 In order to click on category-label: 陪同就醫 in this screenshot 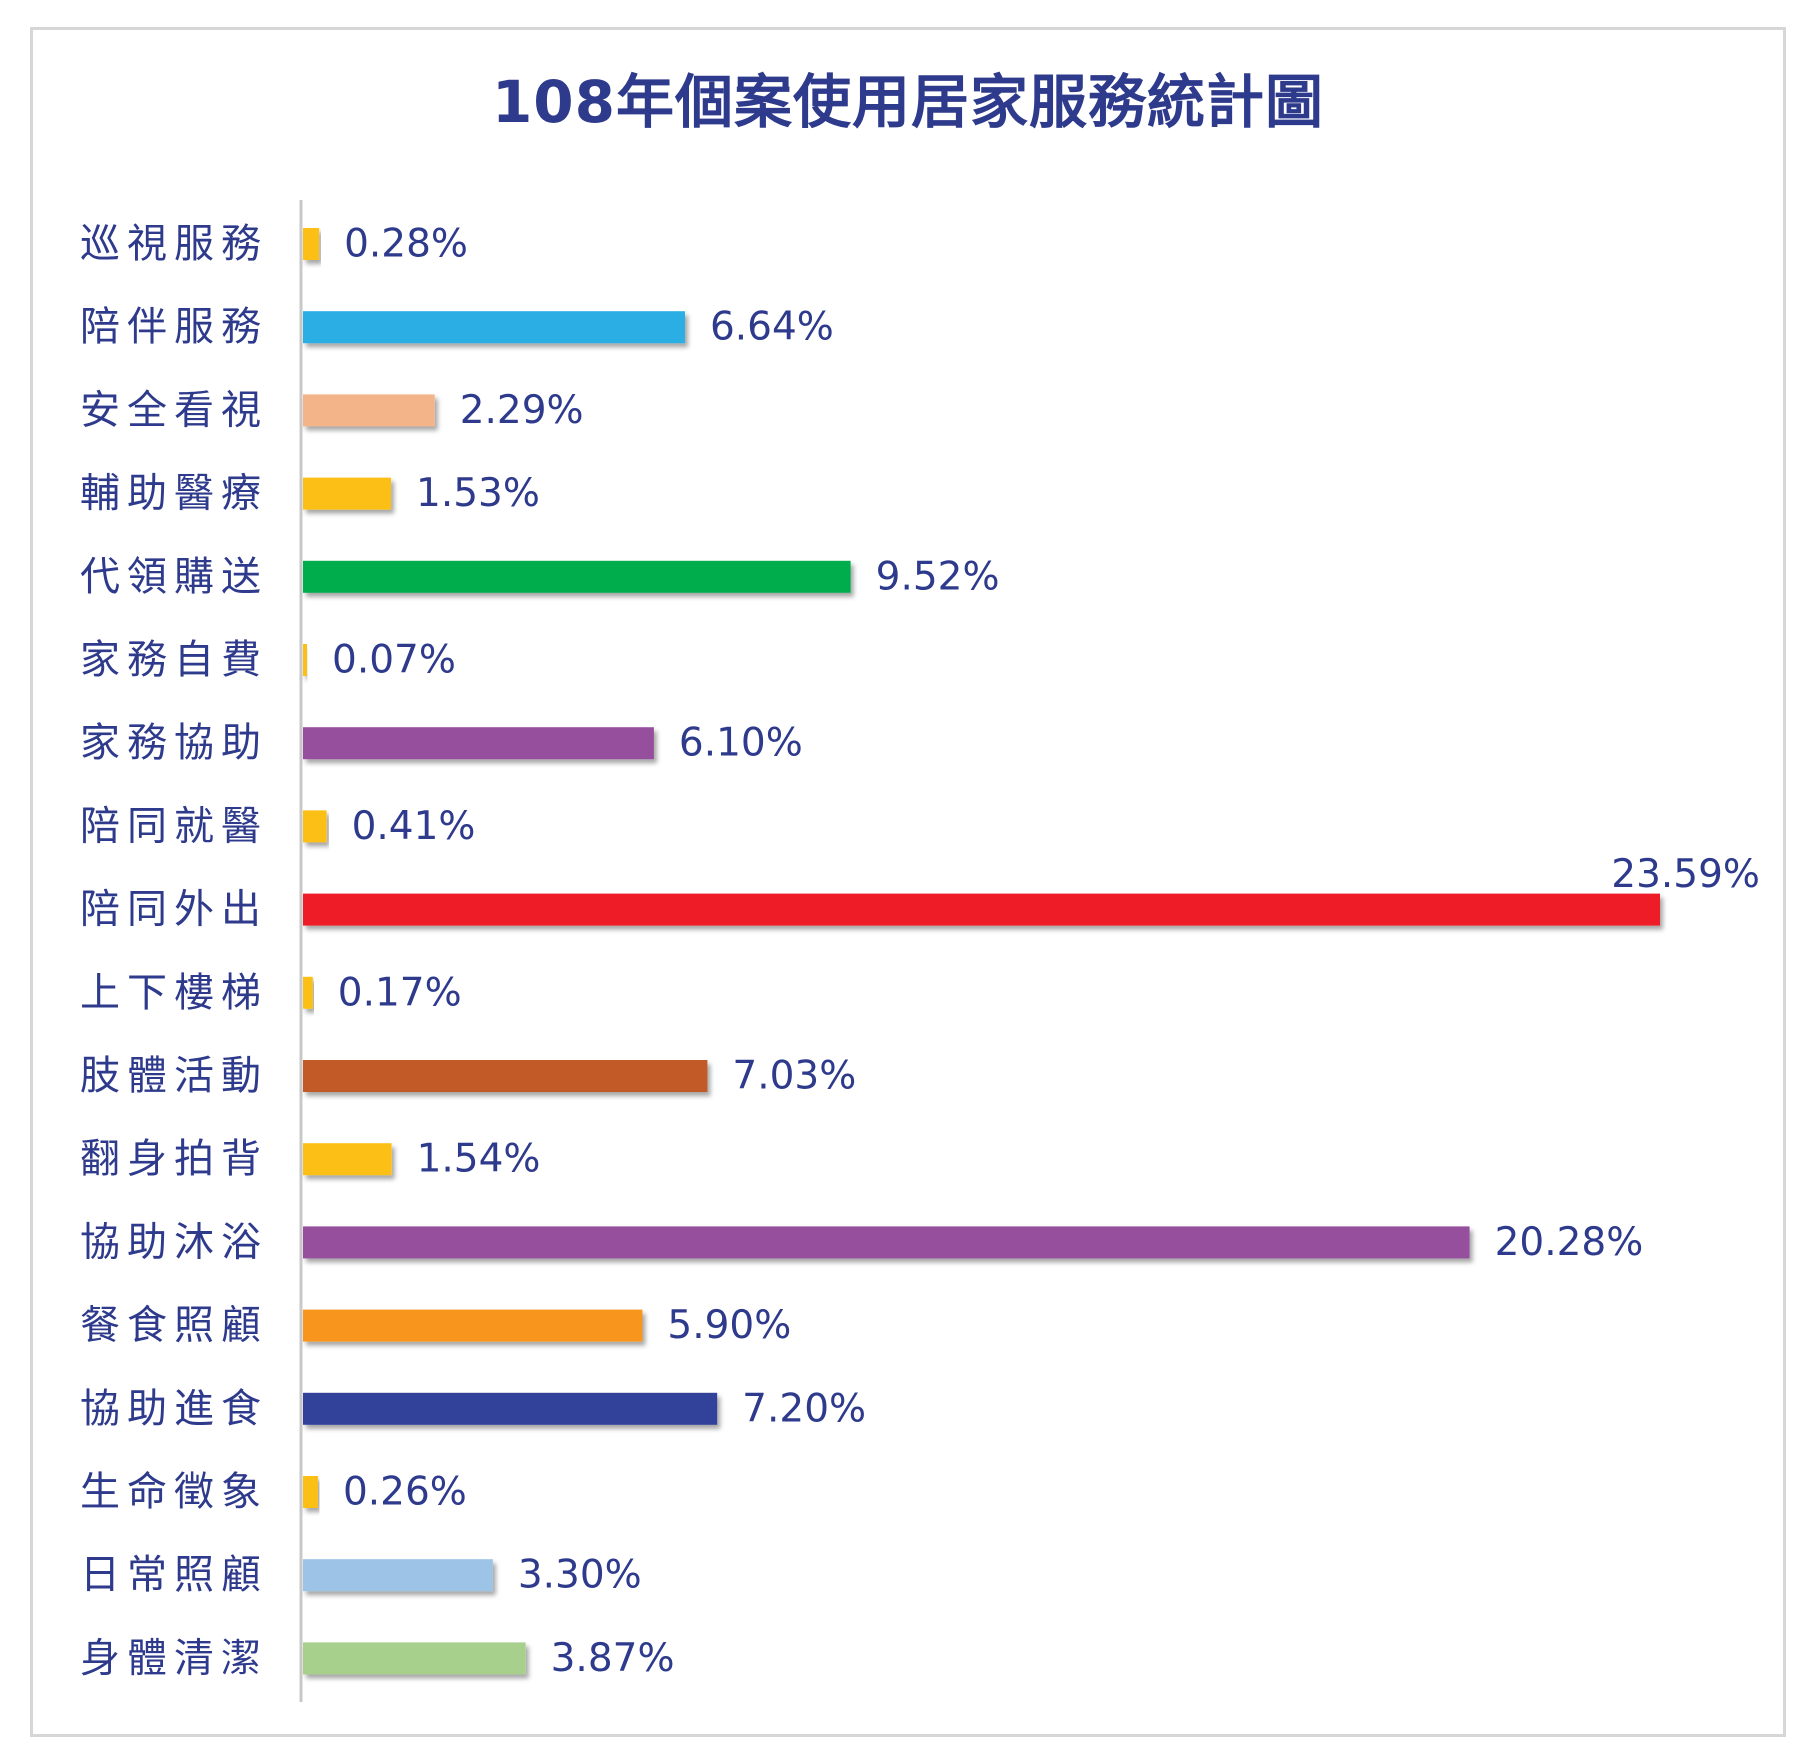, I will do `click(174, 826)`.